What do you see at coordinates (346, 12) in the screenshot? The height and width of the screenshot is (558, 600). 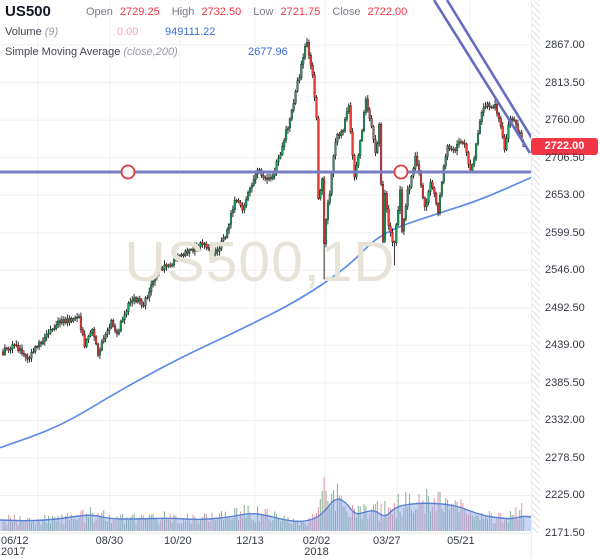 I see `close-label: Close` at bounding box center [346, 12].